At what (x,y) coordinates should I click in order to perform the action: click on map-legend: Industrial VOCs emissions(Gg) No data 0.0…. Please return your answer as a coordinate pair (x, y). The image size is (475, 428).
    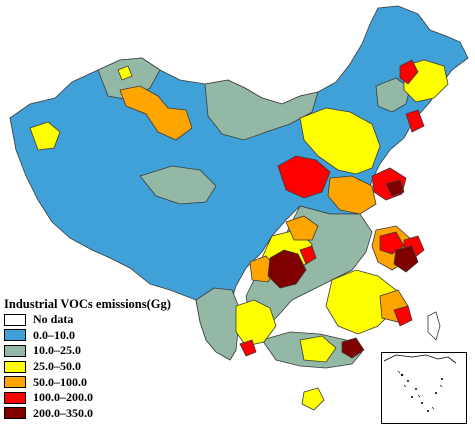
    Looking at the image, I should click on (119, 358).